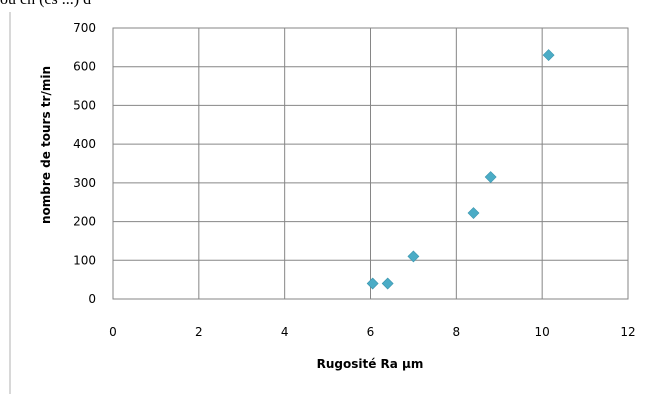 The width and height of the screenshot is (659, 394). I want to click on x-tick-label: 2, so click(199, 332).